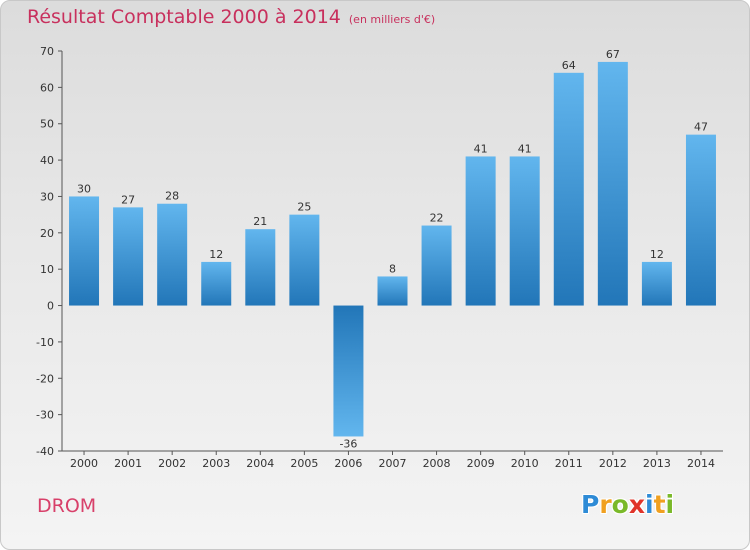 This screenshot has width=750, height=550. I want to click on bar-value-label: 8, so click(392, 268).